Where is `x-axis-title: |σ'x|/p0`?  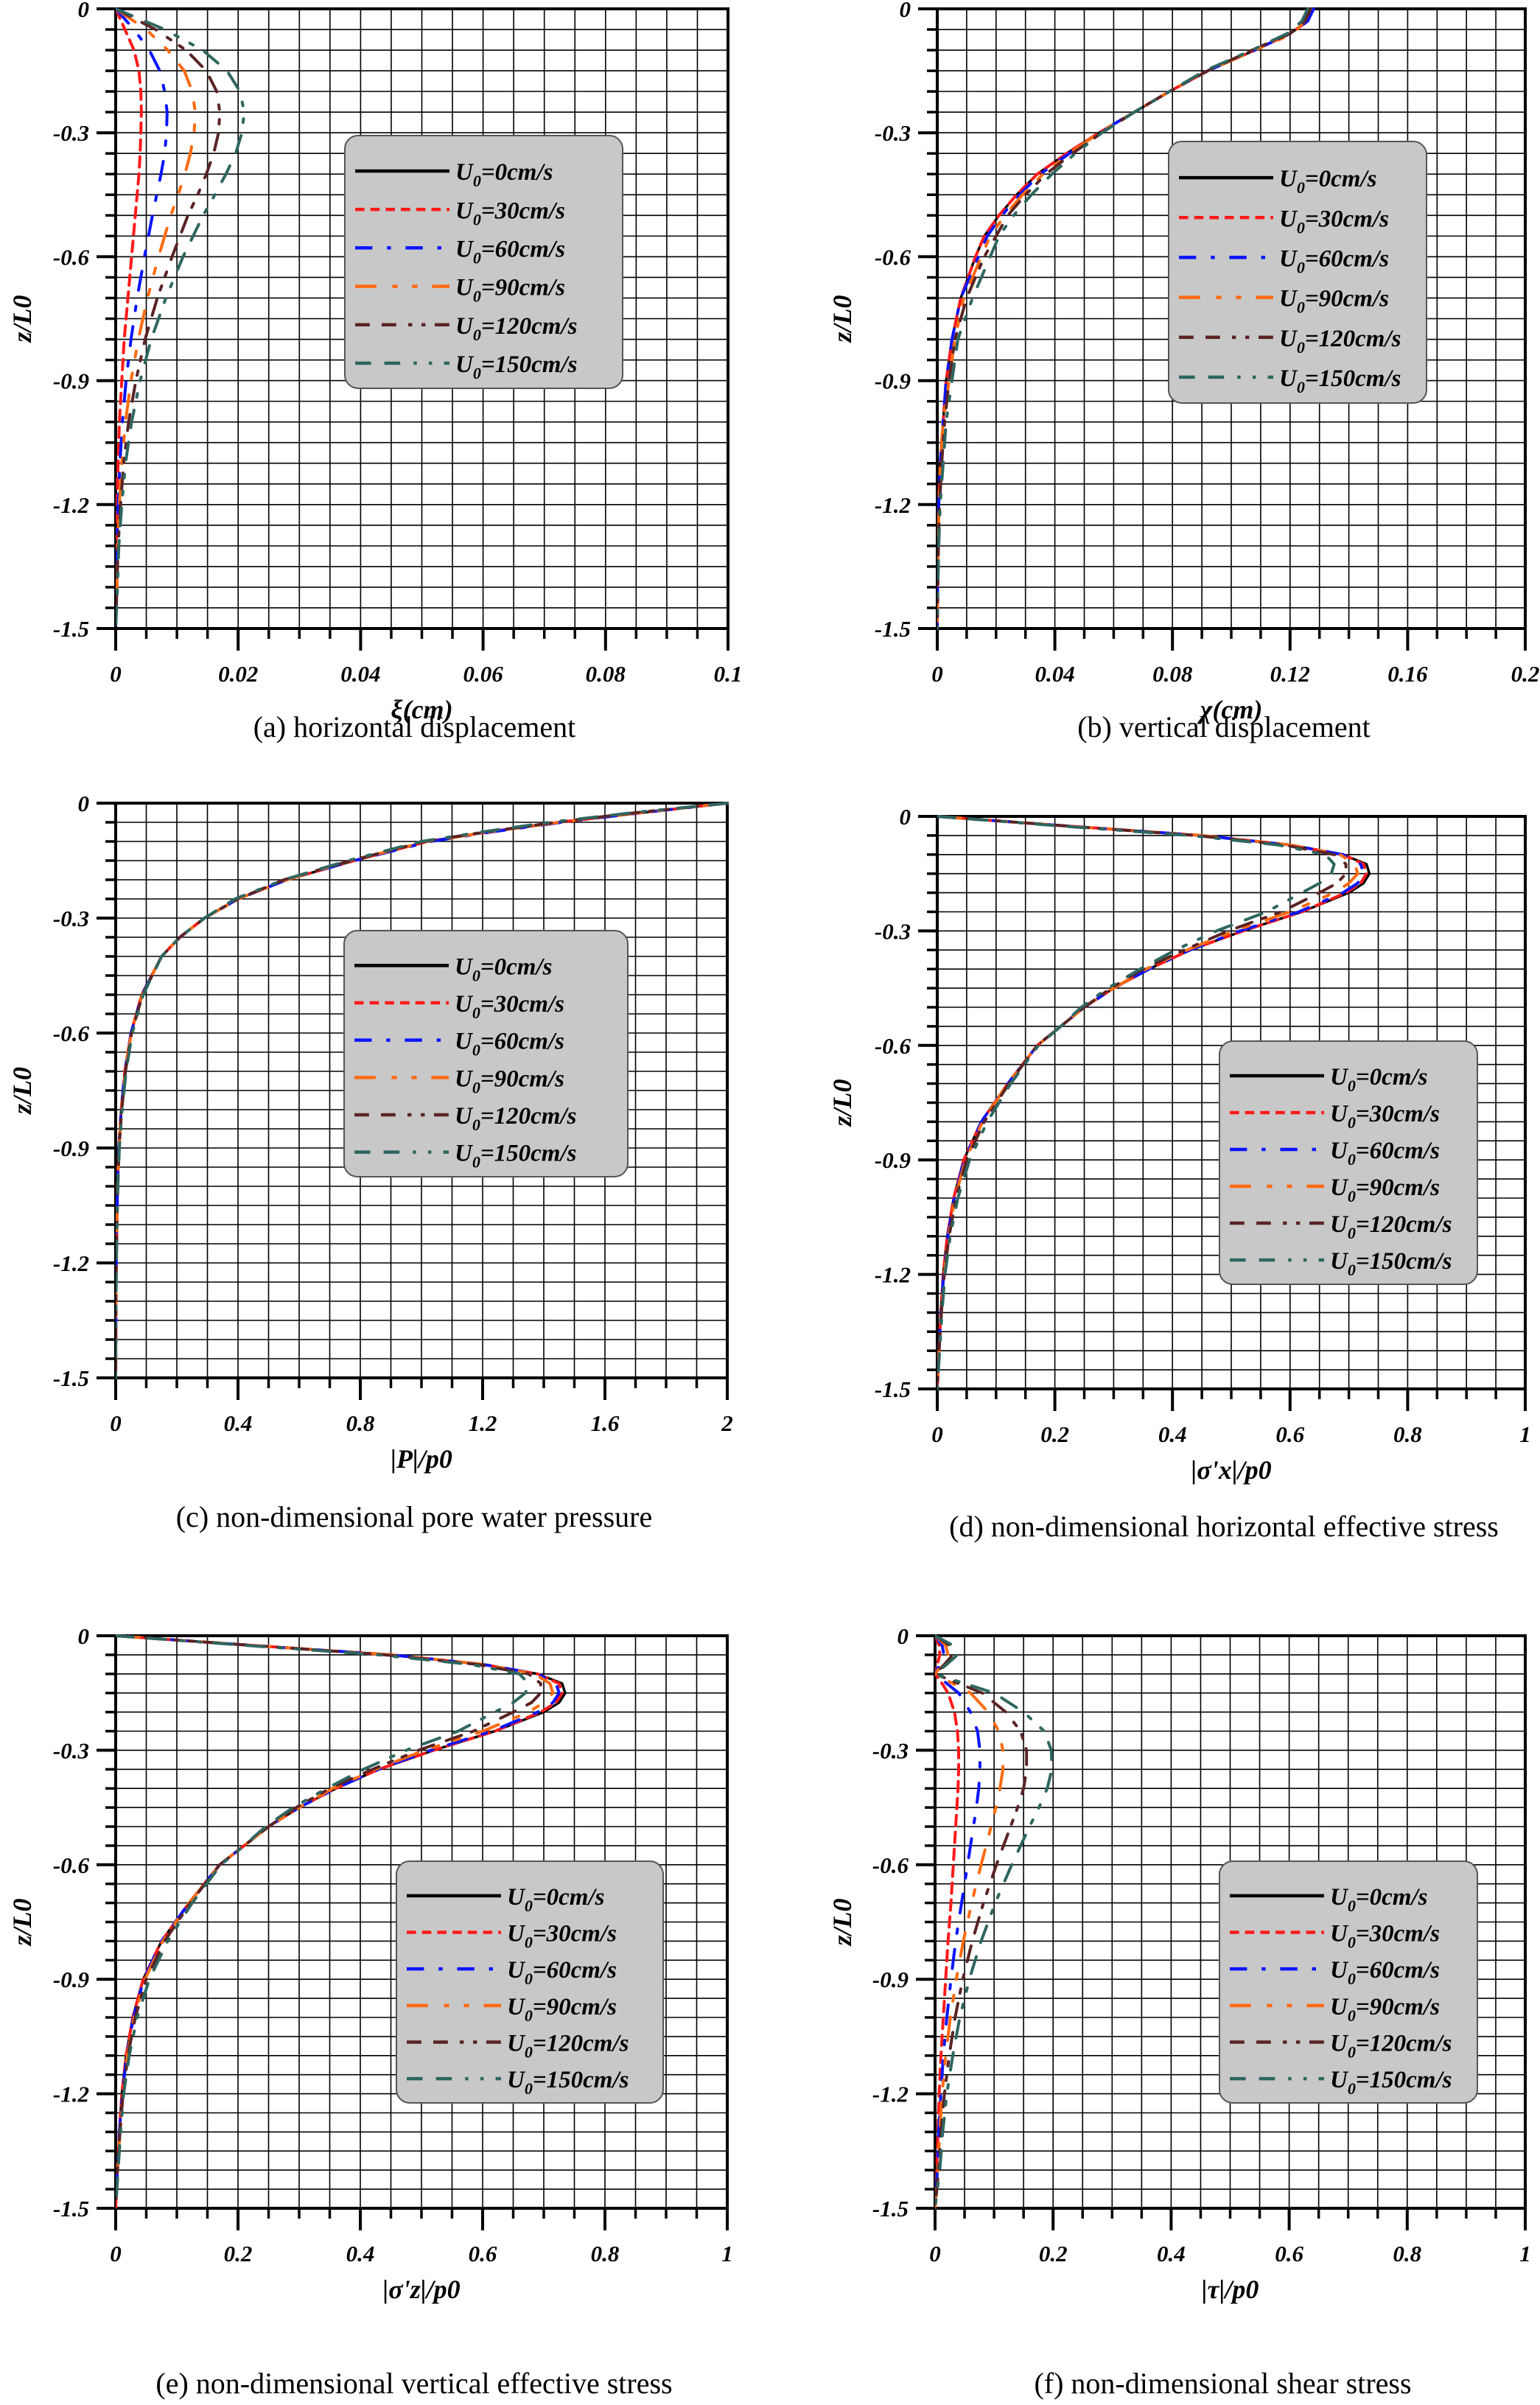
x-axis-title: |σ'x|/p0 is located at coordinates (1231, 1470).